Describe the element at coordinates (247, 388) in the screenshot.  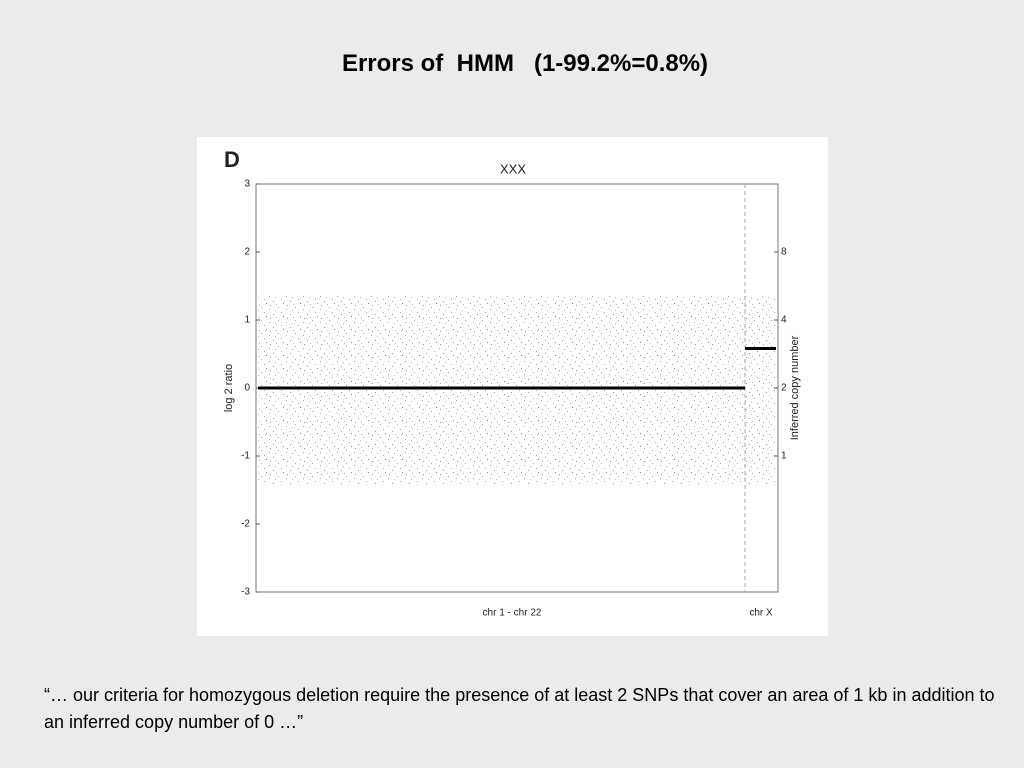
I see `y-tick-label: 0` at that location.